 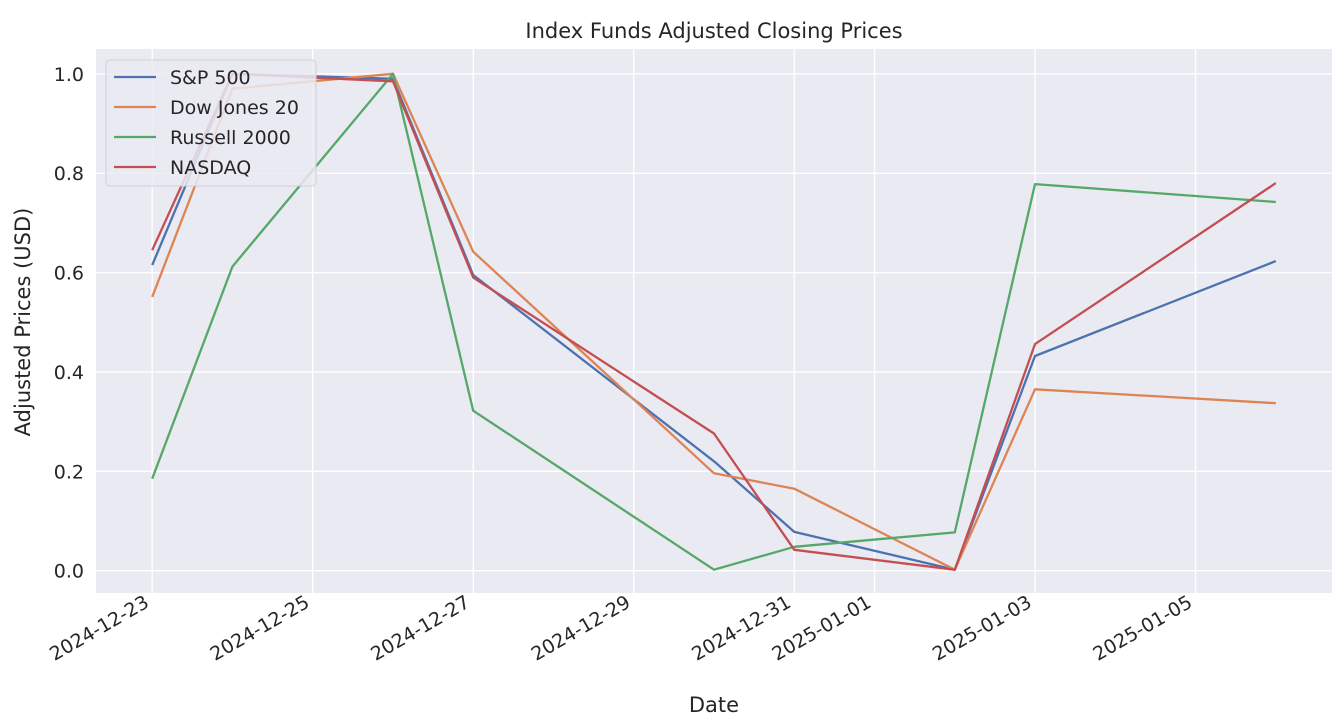 What do you see at coordinates (714, 705) in the screenshot?
I see `x-axis-label: Date` at bounding box center [714, 705].